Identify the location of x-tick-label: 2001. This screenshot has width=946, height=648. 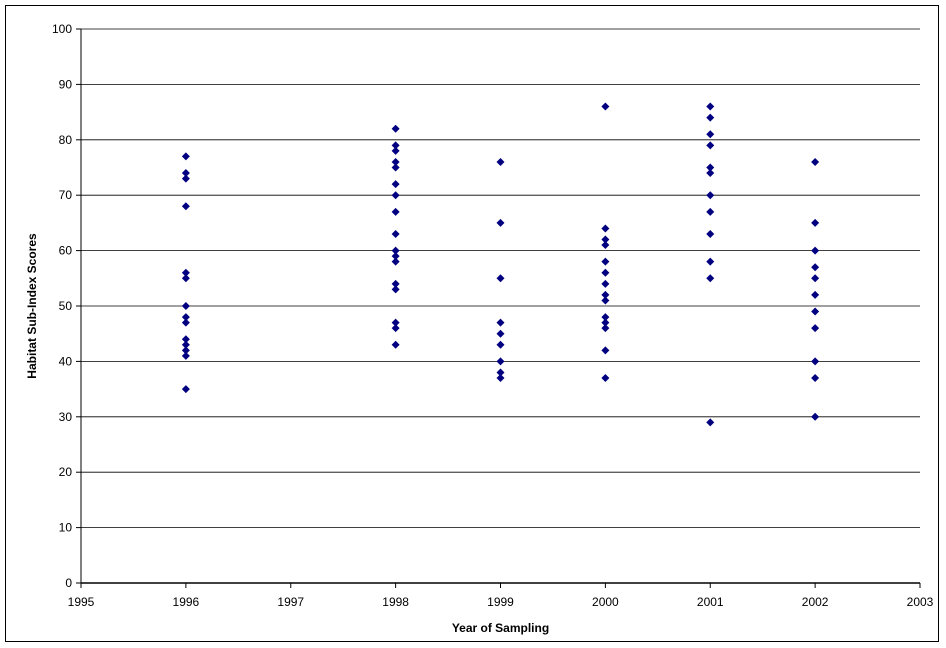
(710, 602).